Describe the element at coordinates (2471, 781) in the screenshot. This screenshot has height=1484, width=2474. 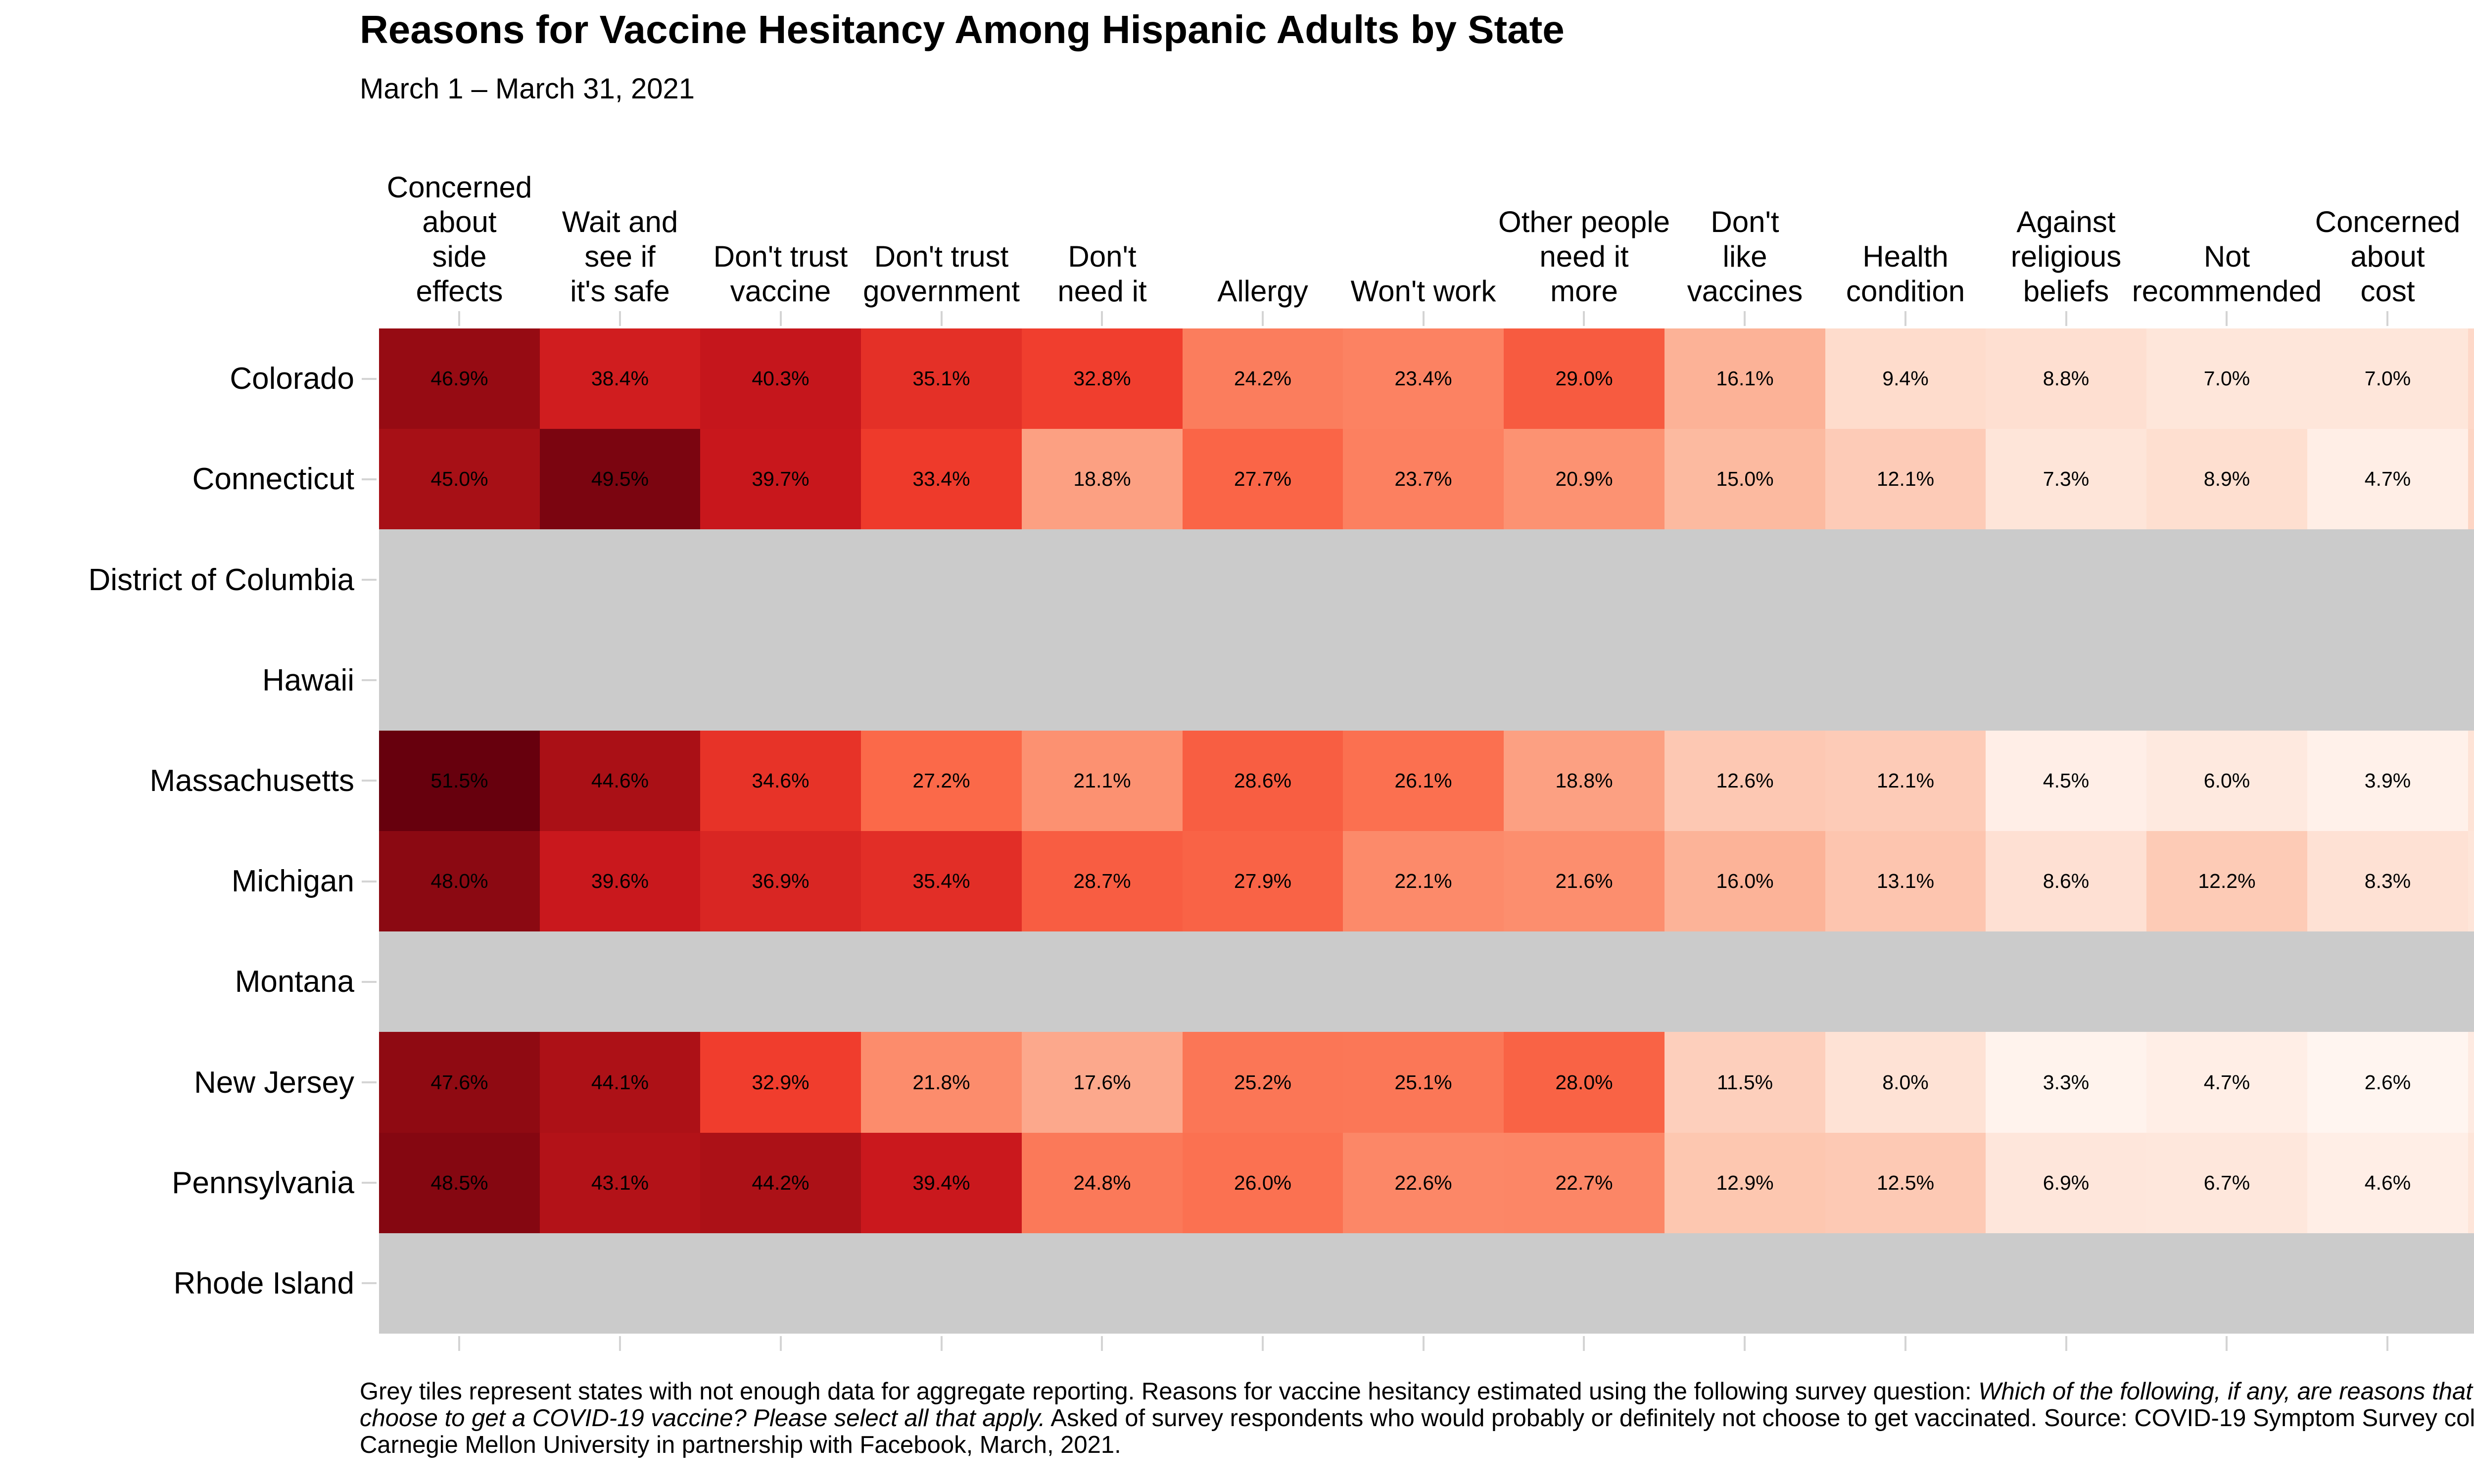
I see `heatmap-cell: 7.8%` at that location.